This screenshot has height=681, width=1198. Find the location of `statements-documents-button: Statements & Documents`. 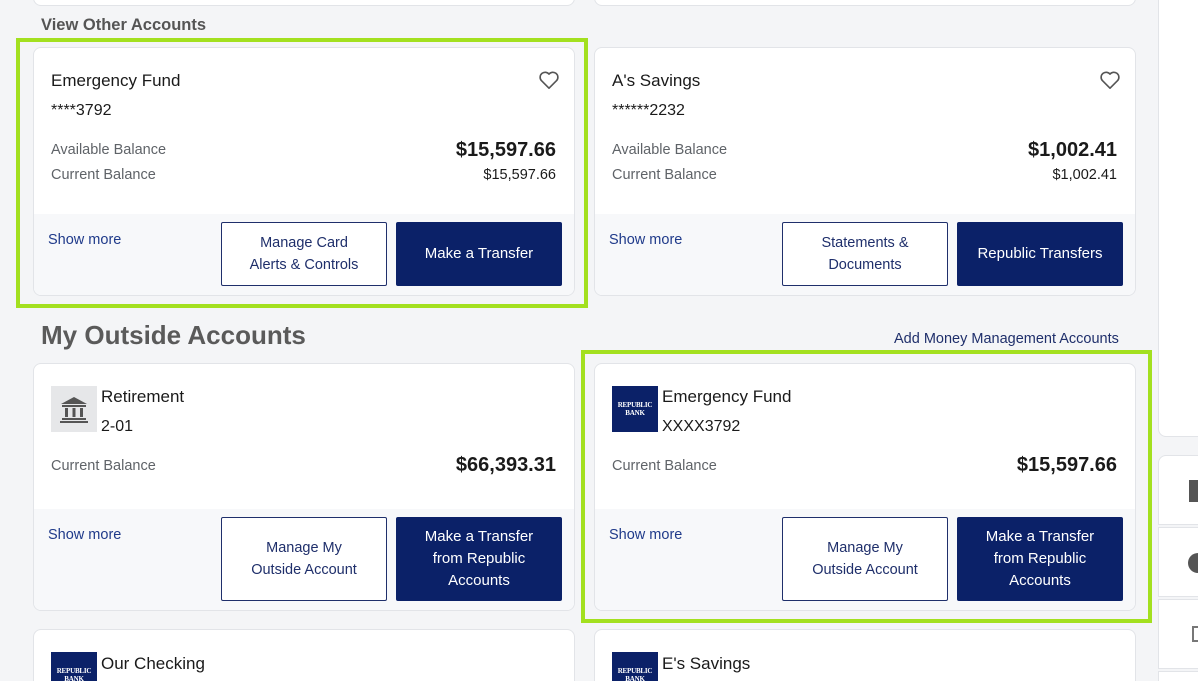

statements-documents-button: Statements & Documents is located at coordinates (865, 254).